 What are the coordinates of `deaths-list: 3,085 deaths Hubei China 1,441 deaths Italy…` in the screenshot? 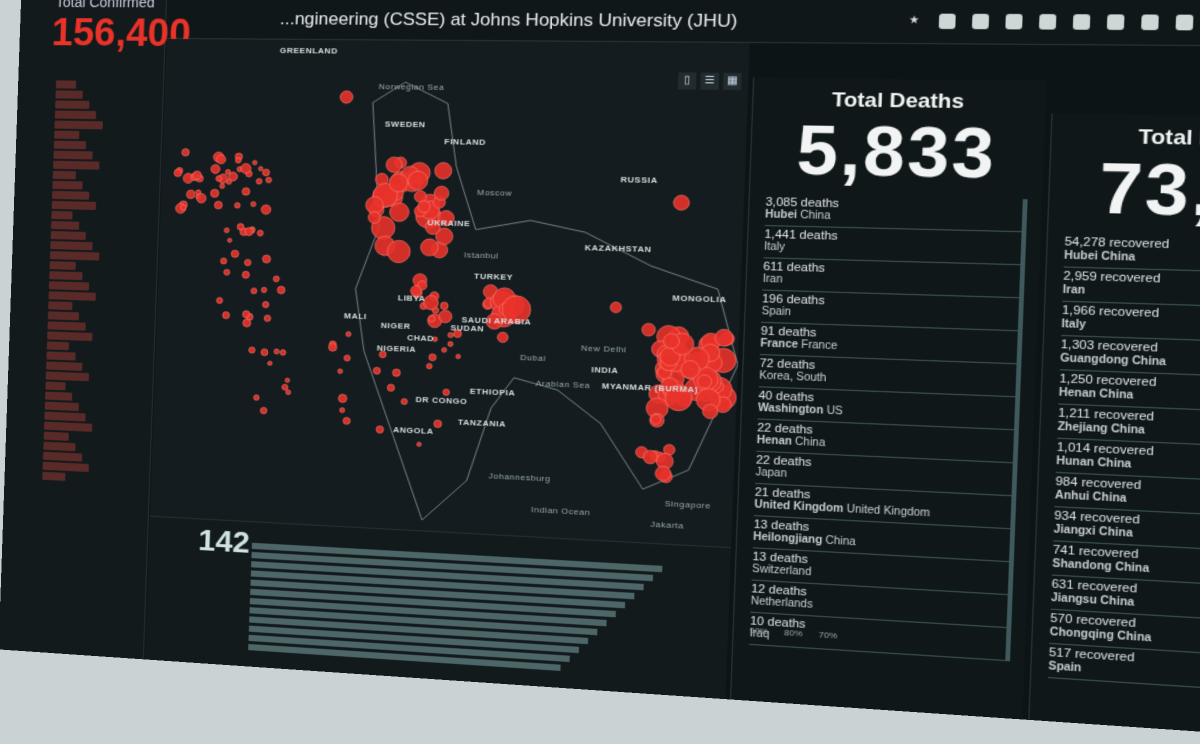 It's located at (888, 427).